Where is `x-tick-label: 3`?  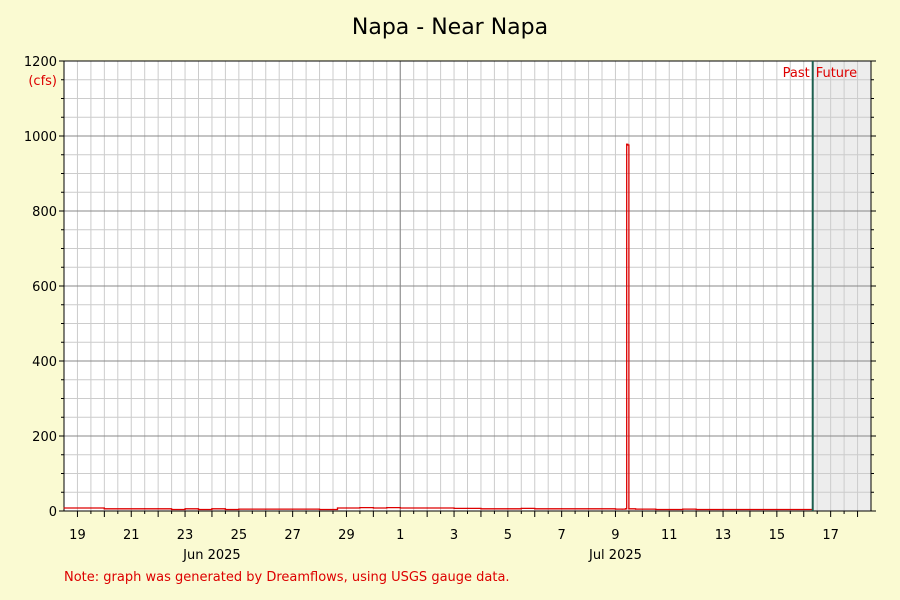 x-tick-label: 3 is located at coordinates (454, 535).